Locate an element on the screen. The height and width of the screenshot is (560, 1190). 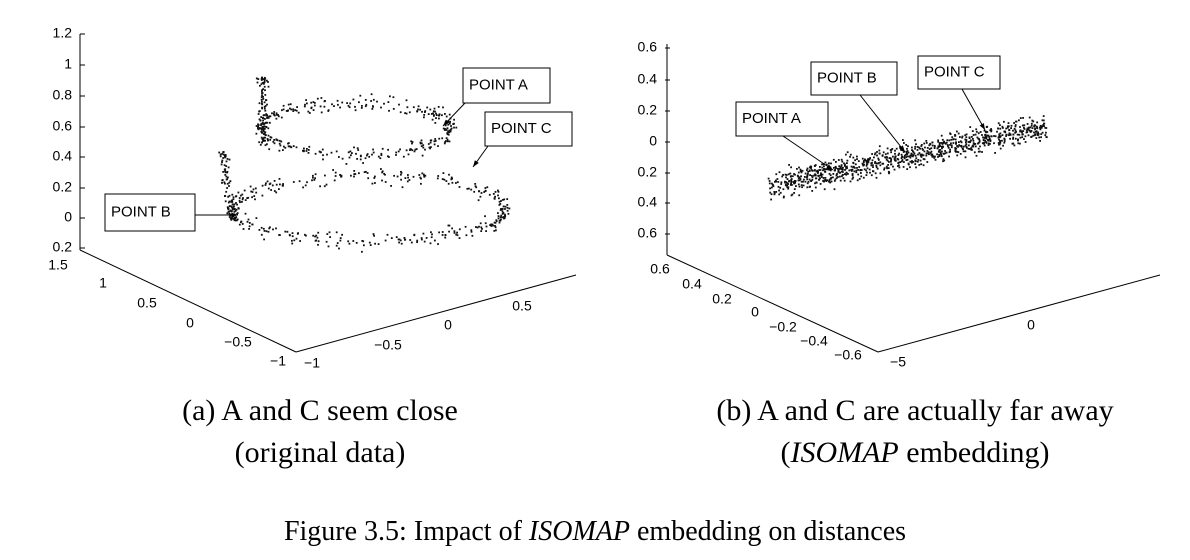
arrow-head is located at coordinates (476, 163).